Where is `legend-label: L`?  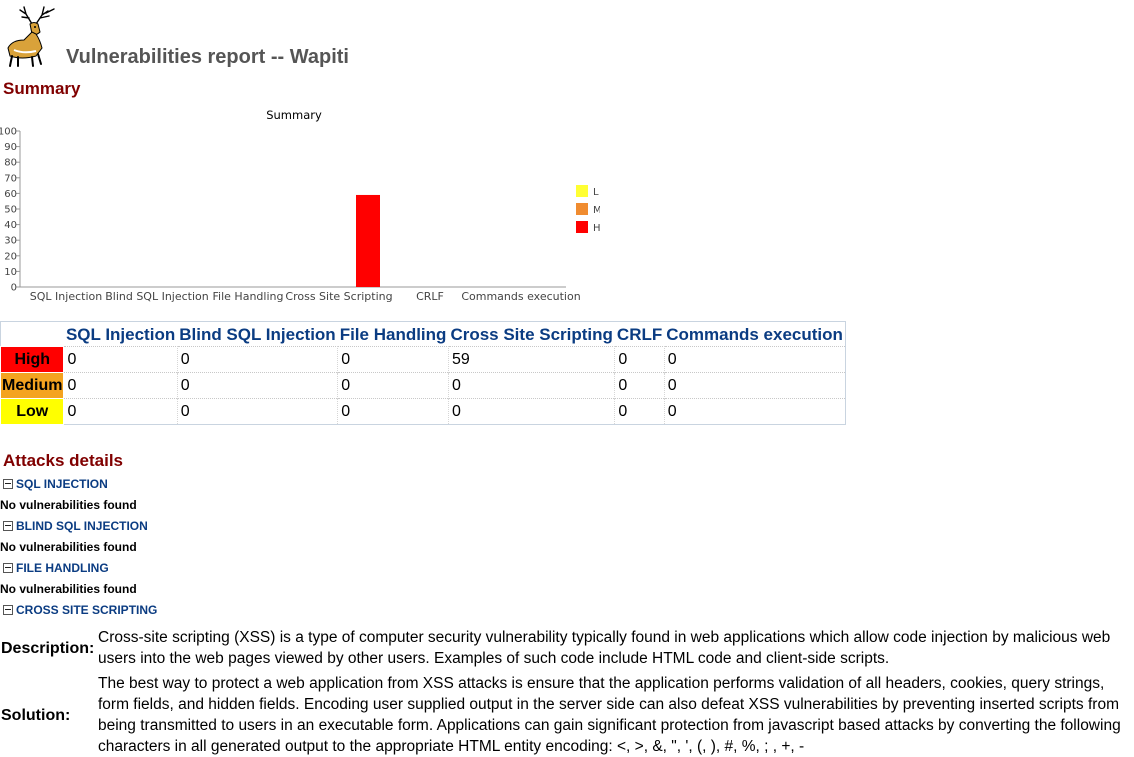 legend-label: L is located at coordinates (596, 192).